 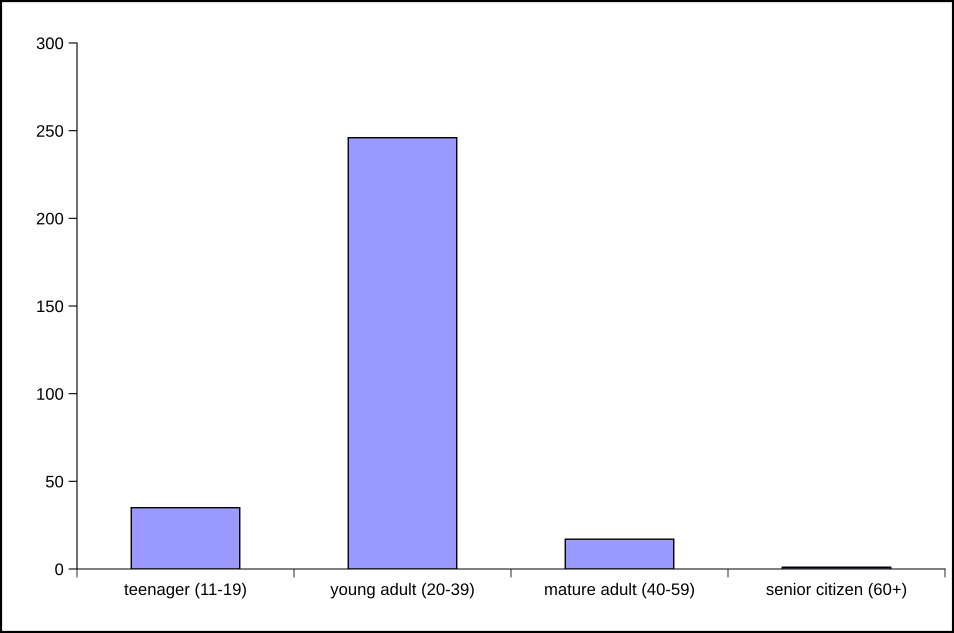 What do you see at coordinates (50, 131) in the screenshot?
I see `y-tick-label: 250` at bounding box center [50, 131].